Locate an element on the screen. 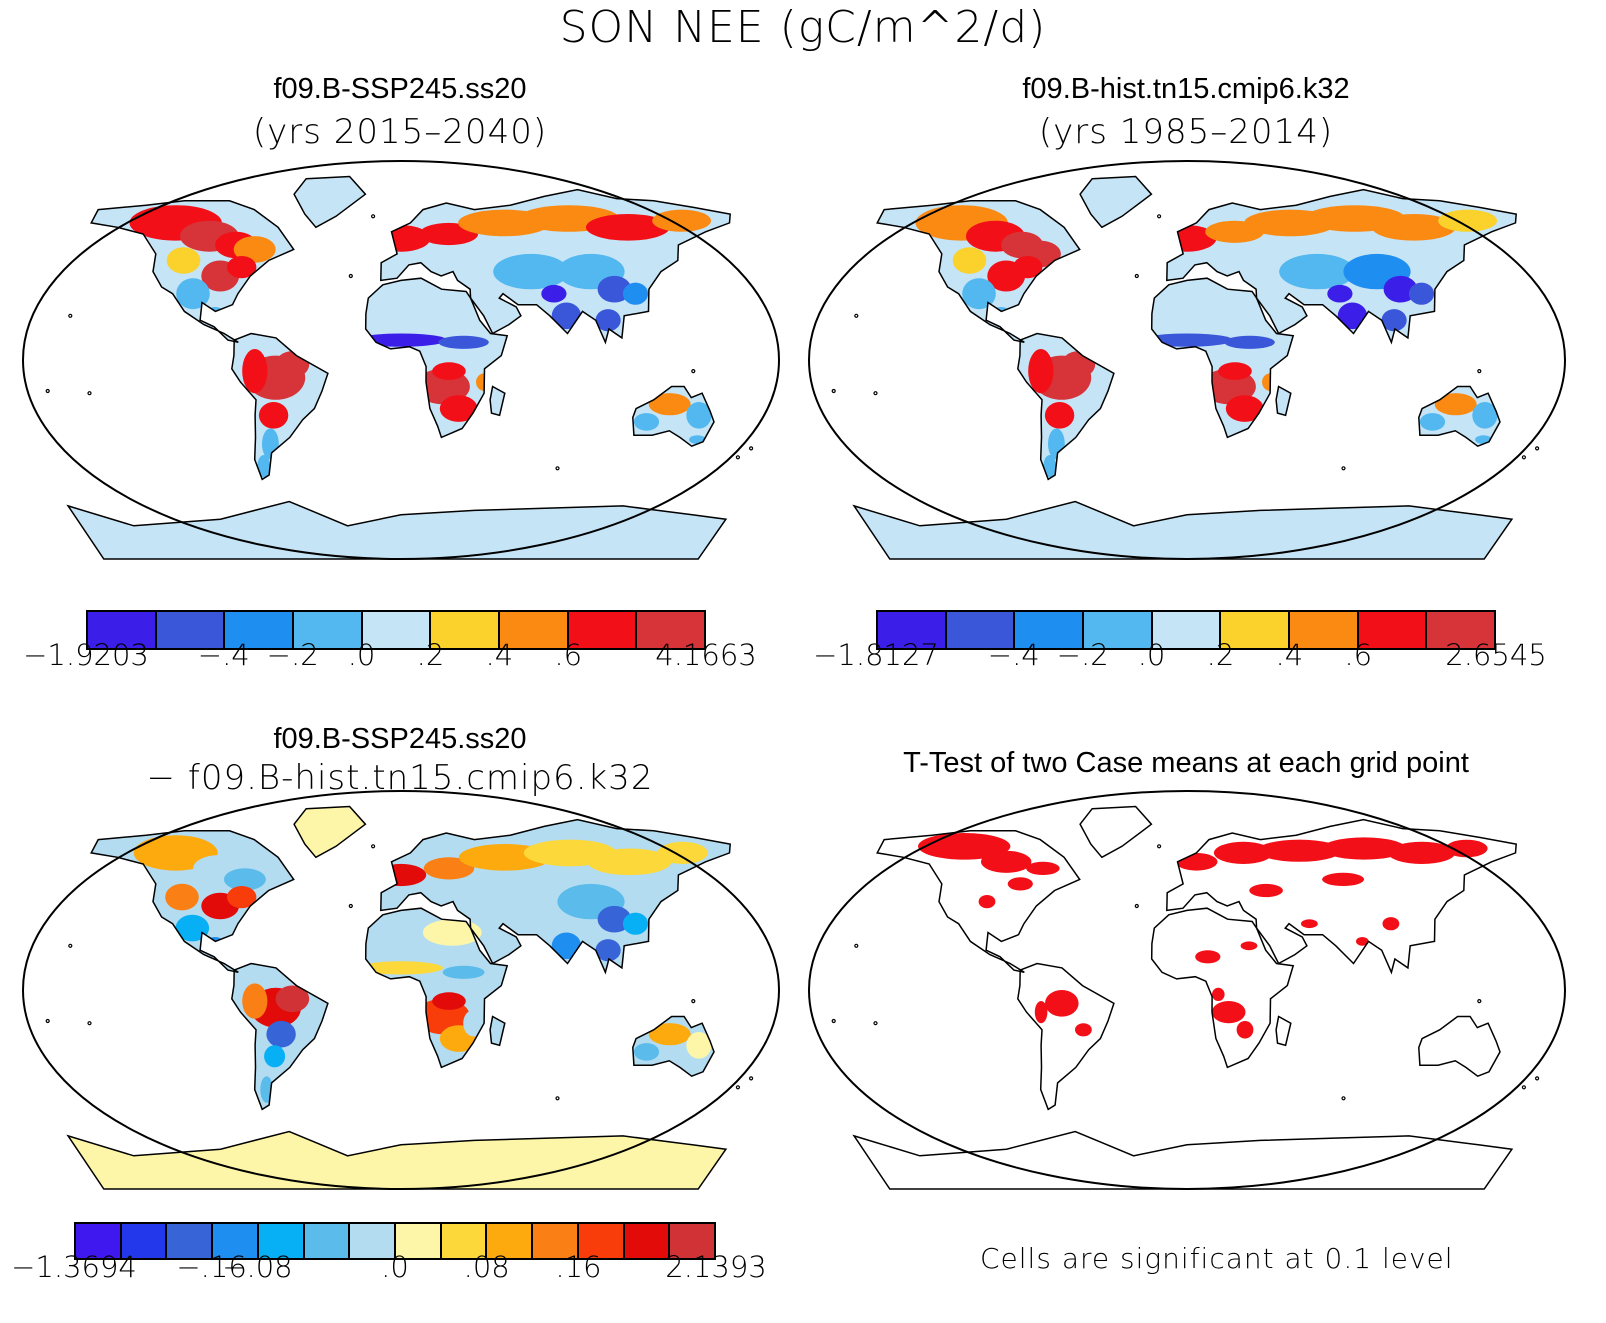 This screenshot has height=1323, width=1606. colorbar-tick-label: −.16 is located at coordinates (211, 1267).